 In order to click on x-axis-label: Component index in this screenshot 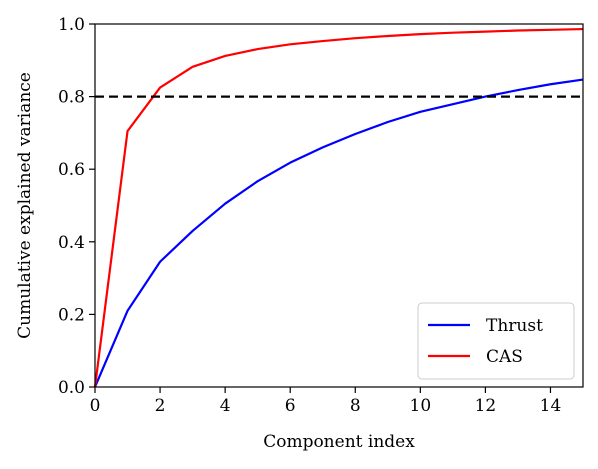, I will do `click(339, 442)`.